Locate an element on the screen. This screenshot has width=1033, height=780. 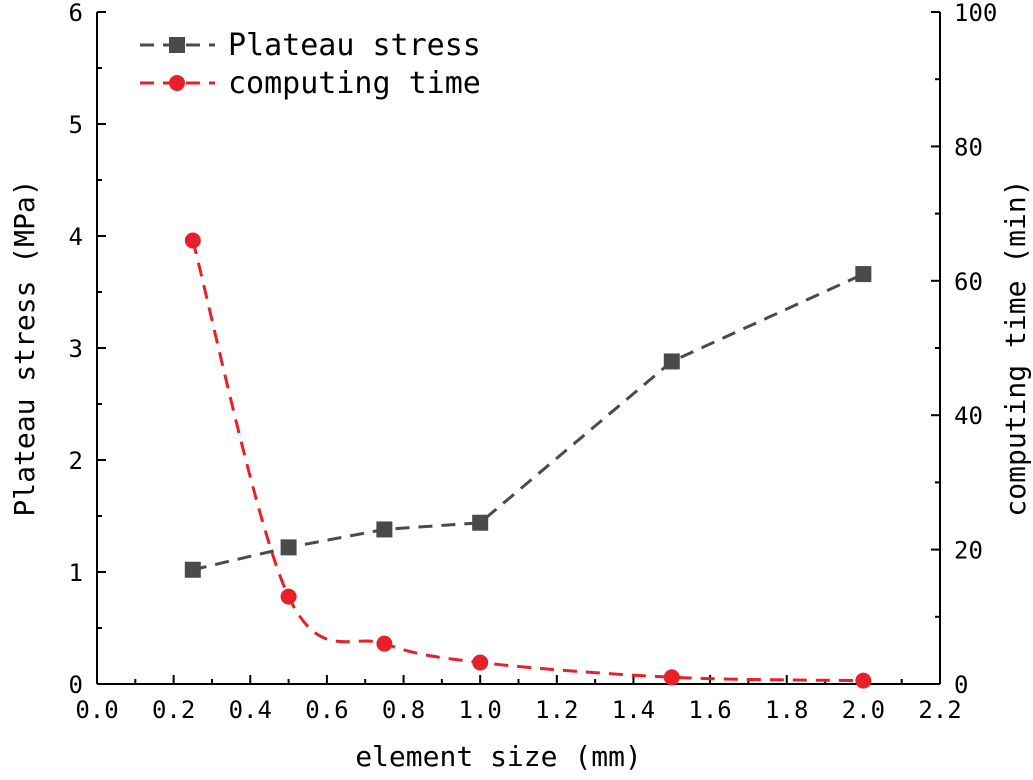
x-tick-label: 2.0 is located at coordinates (863, 710).